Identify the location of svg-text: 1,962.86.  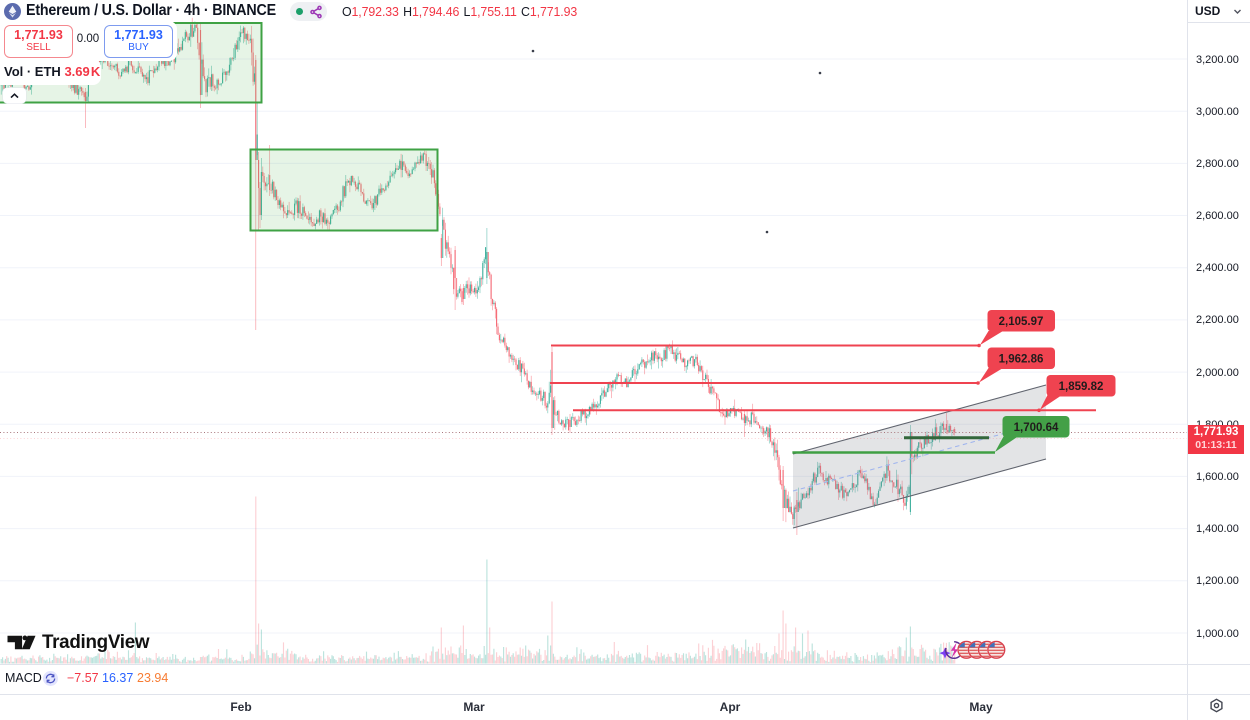
(1021, 360).